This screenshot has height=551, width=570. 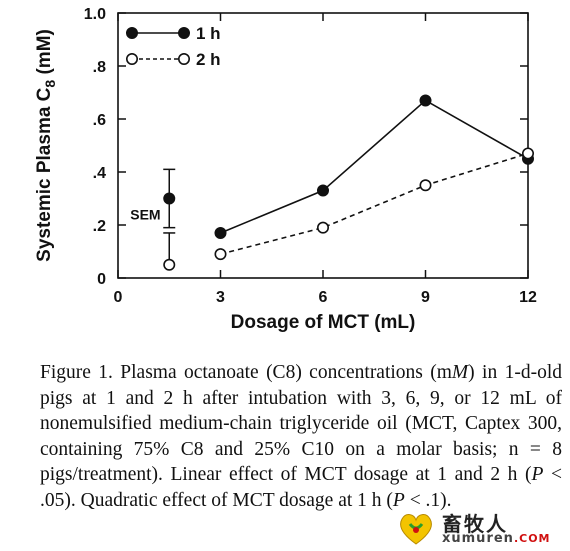 What do you see at coordinates (460, 372) in the screenshot?
I see `caption-unit-M: M` at bounding box center [460, 372].